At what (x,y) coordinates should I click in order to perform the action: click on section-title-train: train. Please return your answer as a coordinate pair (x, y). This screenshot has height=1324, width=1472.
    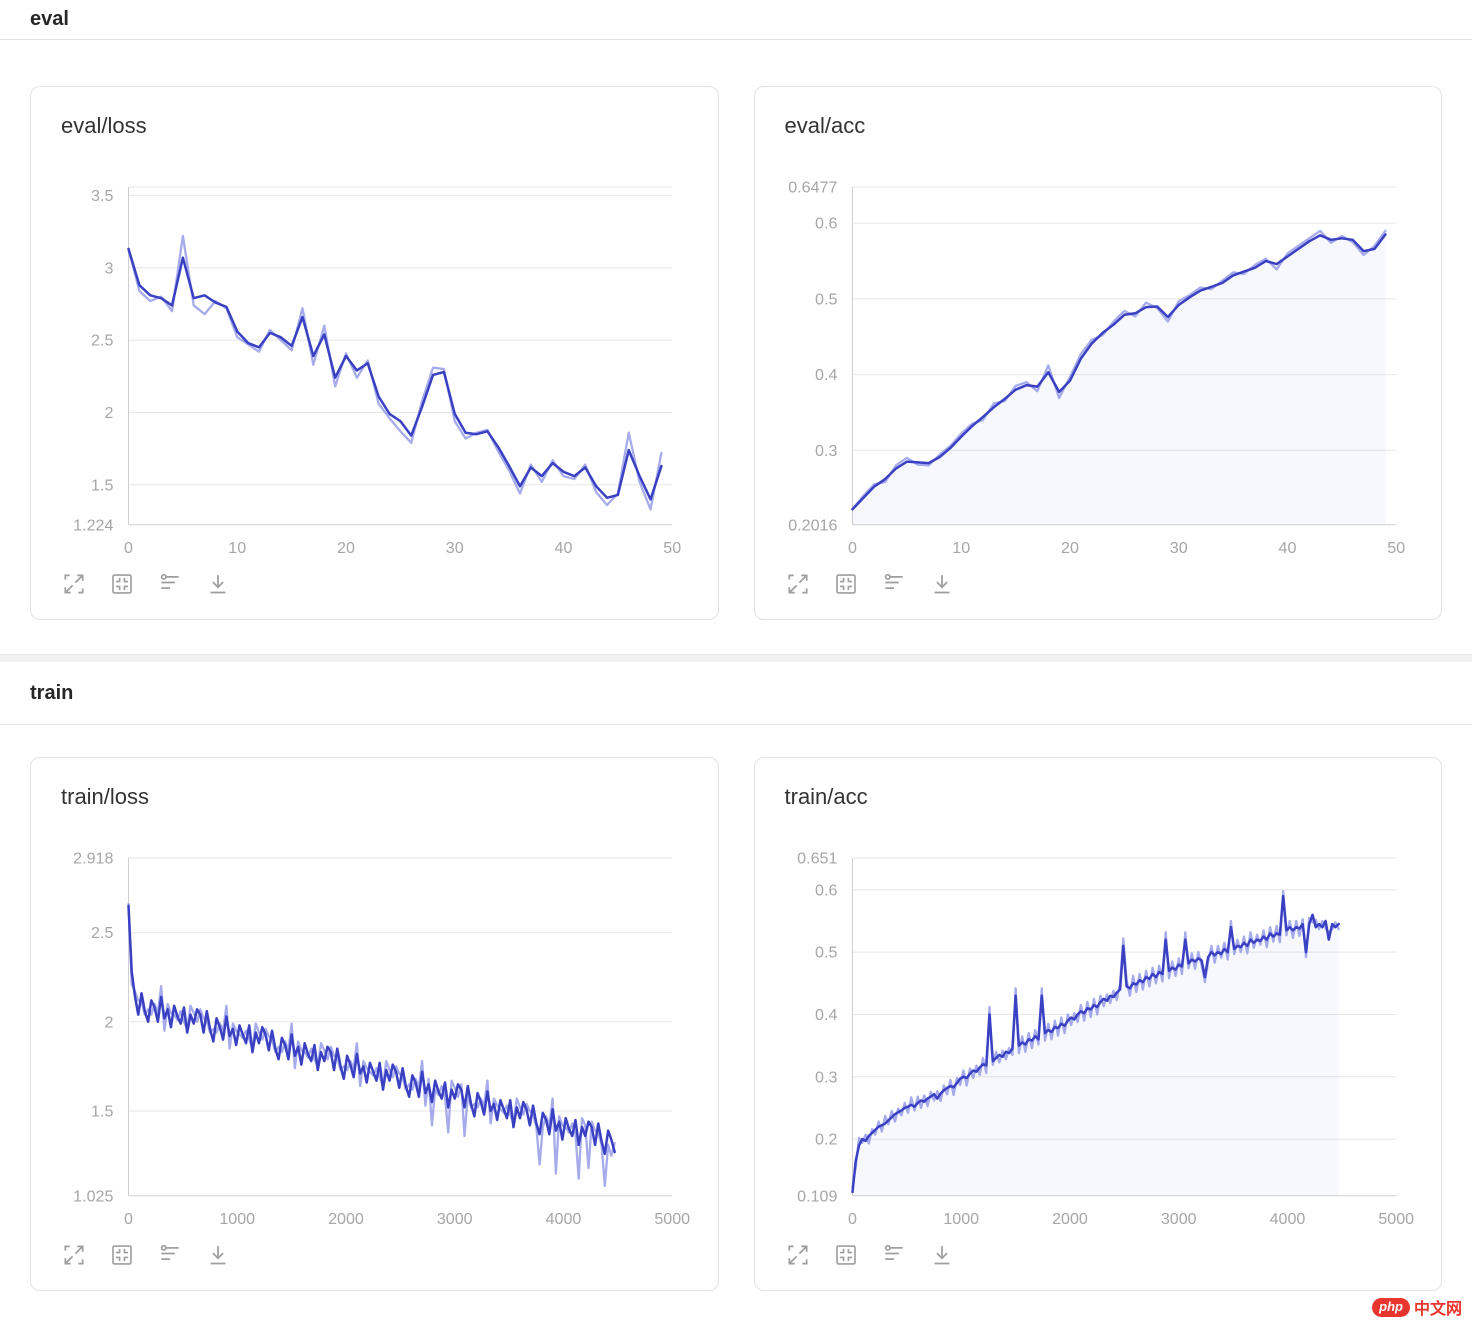
    Looking at the image, I should click on (52, 692).